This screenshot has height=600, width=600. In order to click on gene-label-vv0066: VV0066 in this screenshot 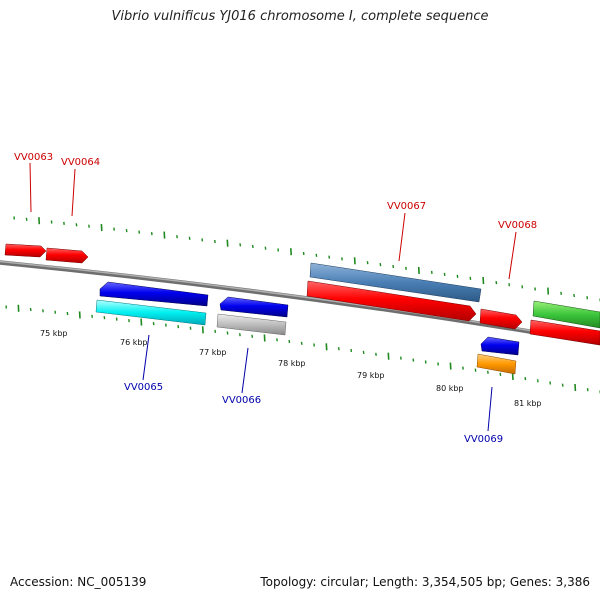, I will do `click(241, 400)`.